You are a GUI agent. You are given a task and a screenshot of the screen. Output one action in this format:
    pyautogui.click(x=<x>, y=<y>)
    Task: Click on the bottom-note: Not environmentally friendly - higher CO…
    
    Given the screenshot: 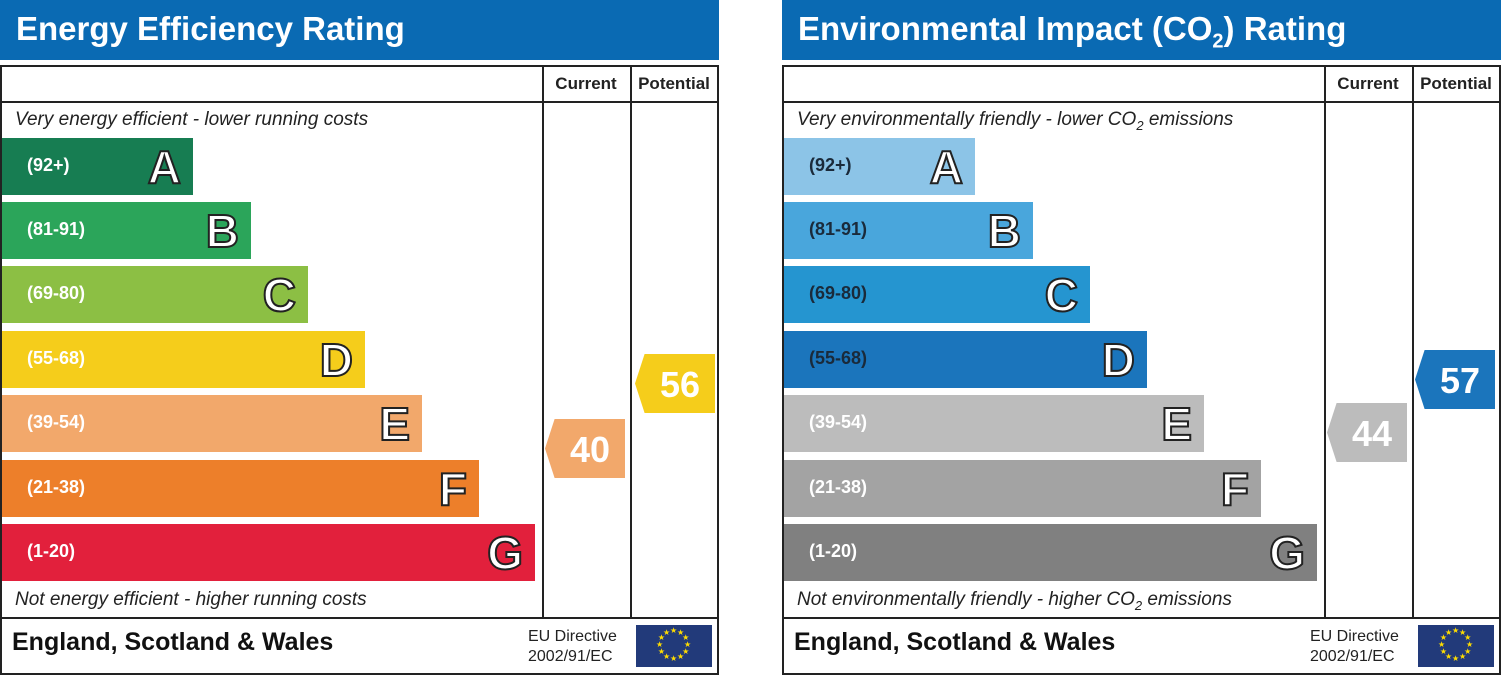 What is the action you would take?
    pyautogui.click(x=1014, y=601)
    